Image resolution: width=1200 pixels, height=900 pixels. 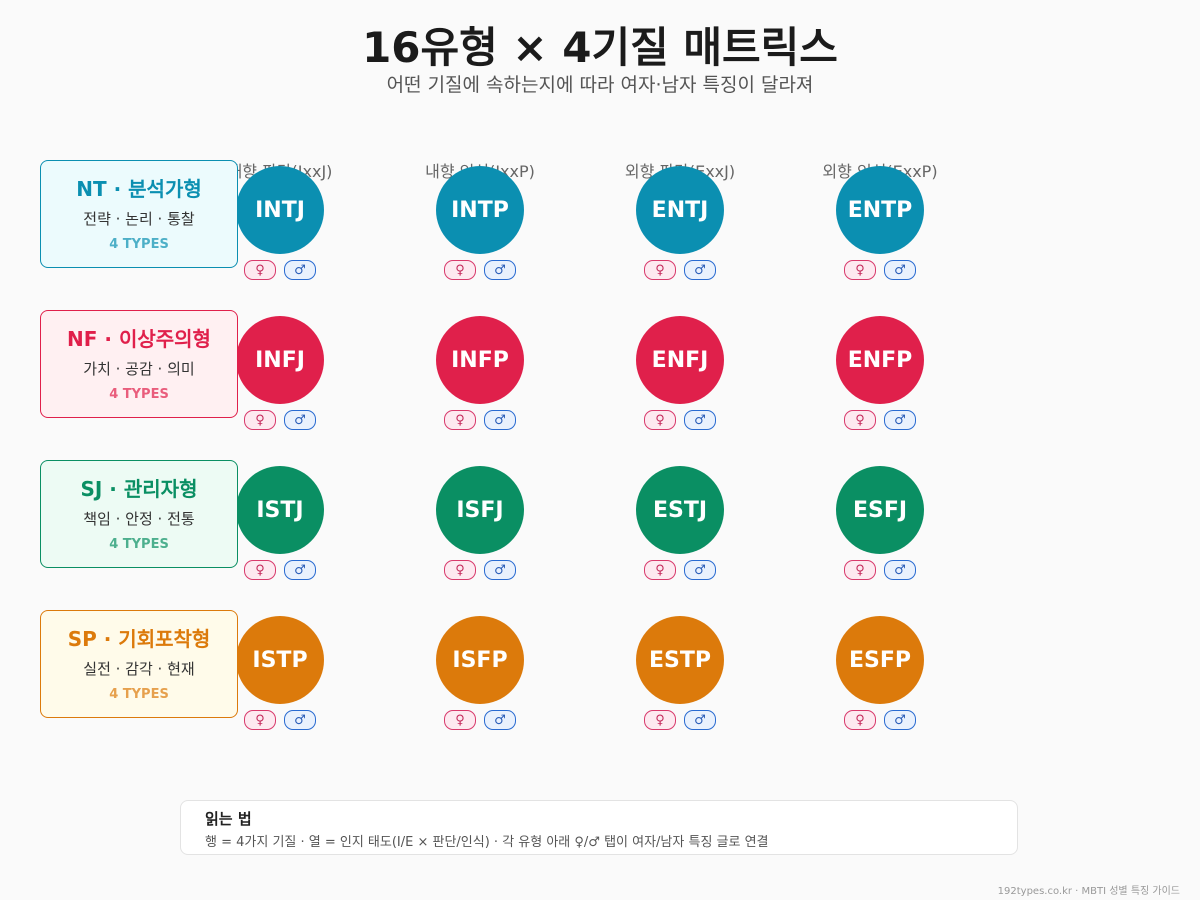 What do you see at coordinates (680, 660) in the screenshot?
I see `type-circle: ESTP` at bounding box center [680, 660].